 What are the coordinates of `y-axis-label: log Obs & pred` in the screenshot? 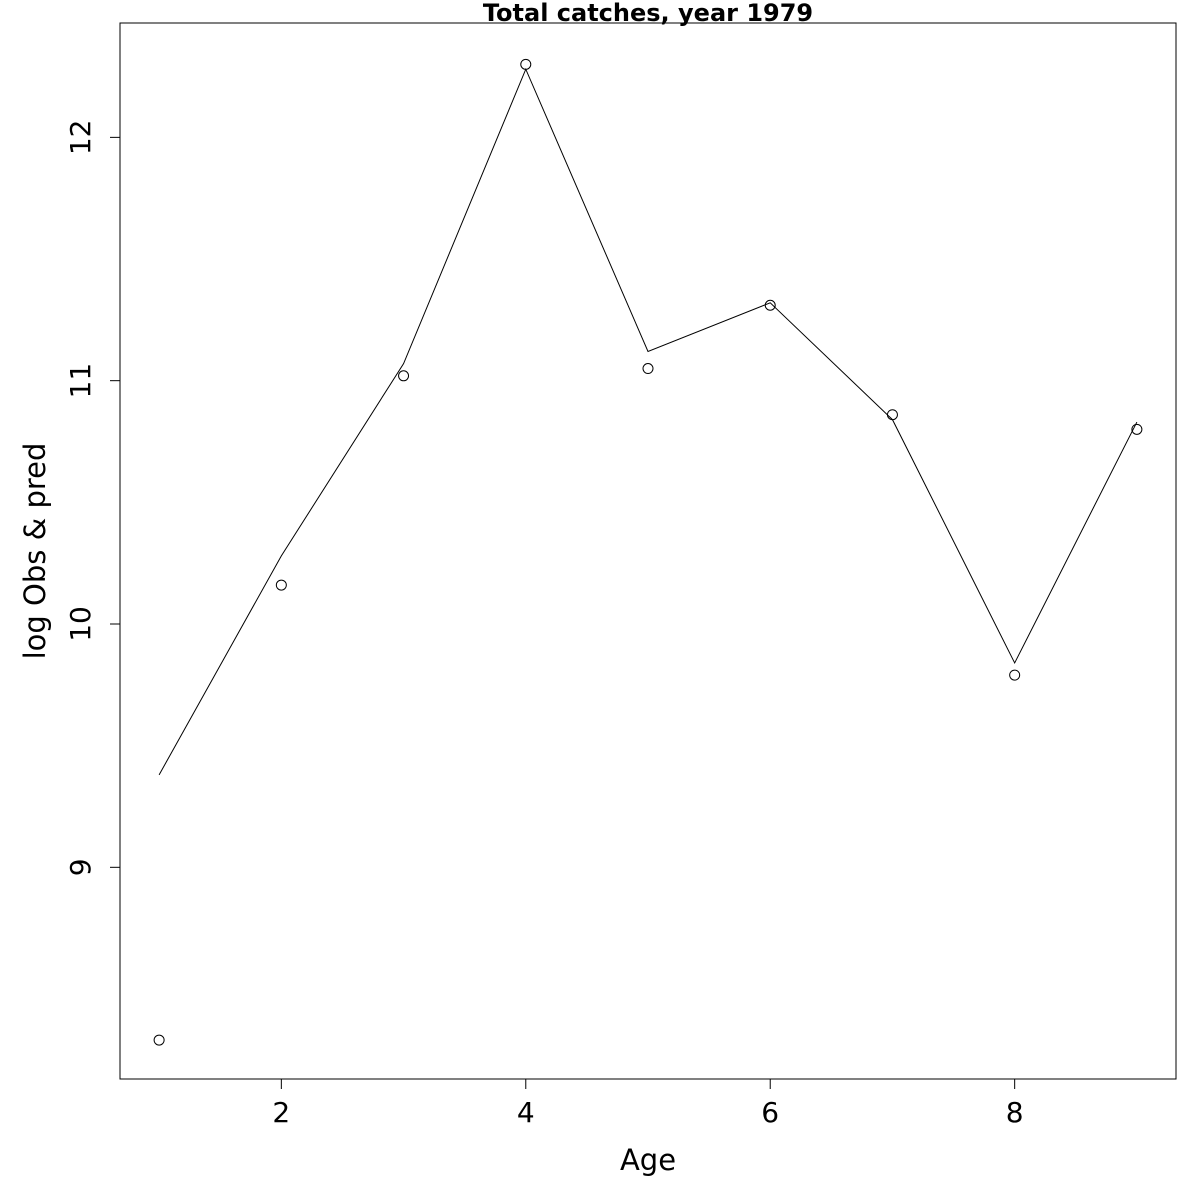 It's located at (35, 551).